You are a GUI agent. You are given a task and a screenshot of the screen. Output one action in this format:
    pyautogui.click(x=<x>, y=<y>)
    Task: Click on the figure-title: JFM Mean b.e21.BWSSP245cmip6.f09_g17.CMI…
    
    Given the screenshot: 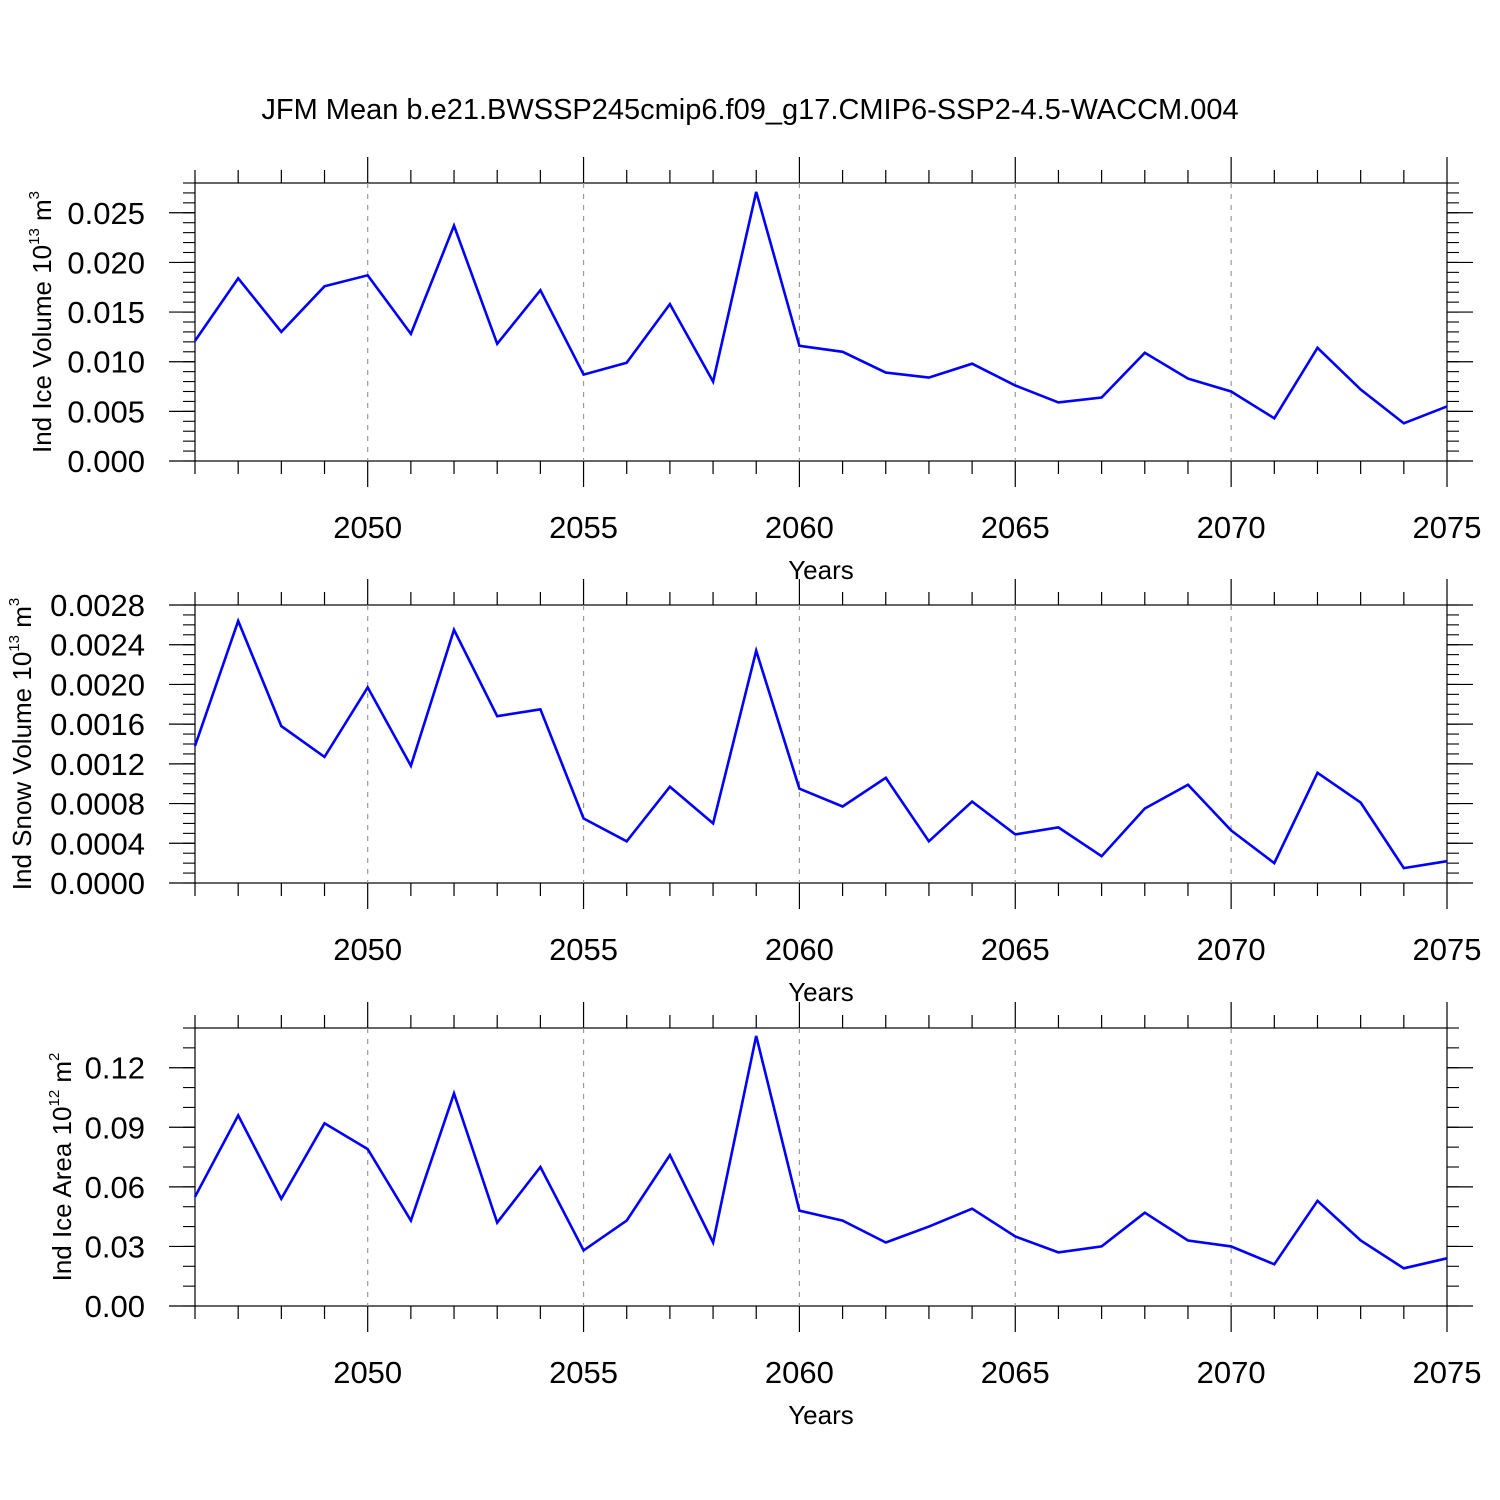 What is the action you would take?
    pyautogui.click(x=749, y=110)
    